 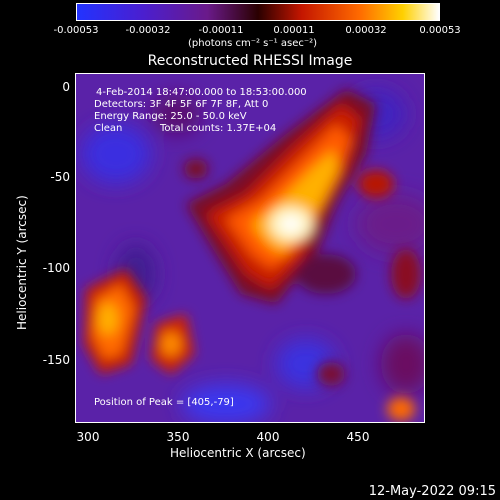 I want to click on y-tick-label: -100, so click(x=56, y=268).